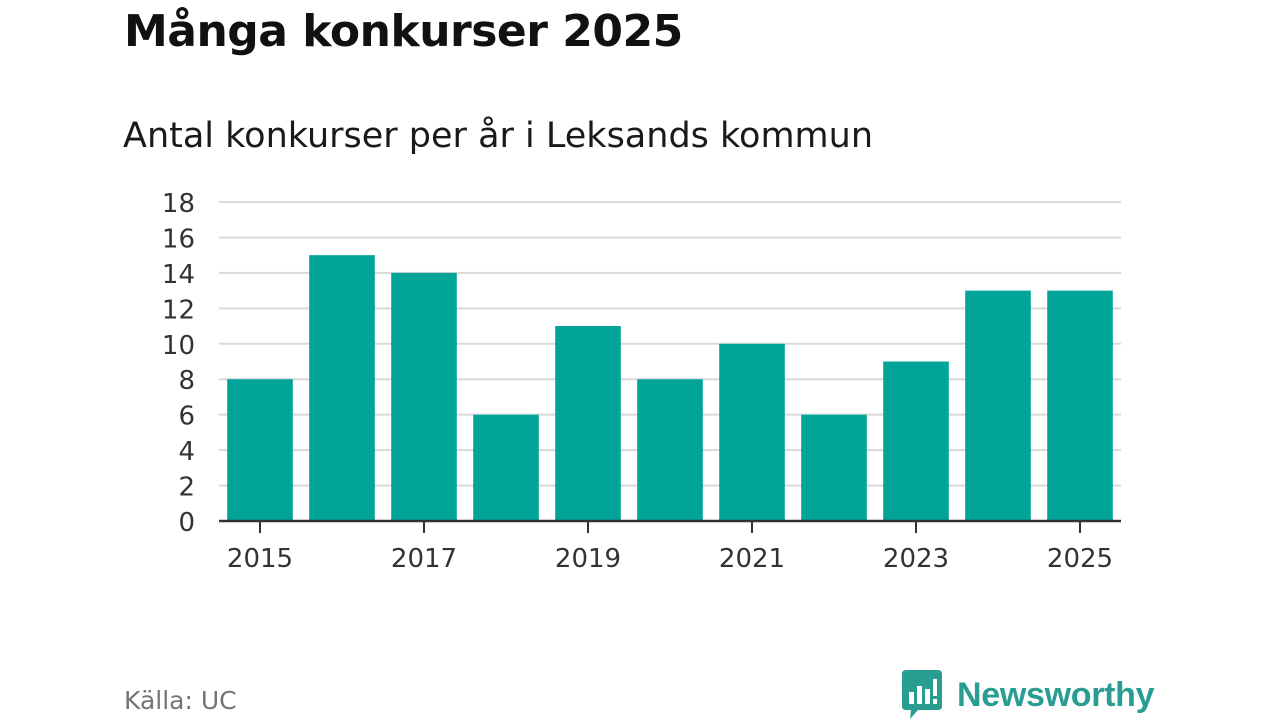 The image size is (1280, 720). I want to click on y-tick-label: 12, so click(178, 310).